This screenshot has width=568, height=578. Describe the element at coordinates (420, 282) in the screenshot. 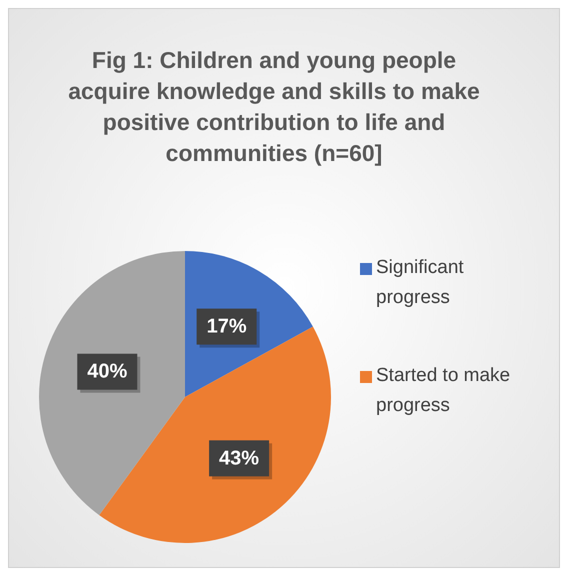

I see `legend-label: Significant progress` at that location.